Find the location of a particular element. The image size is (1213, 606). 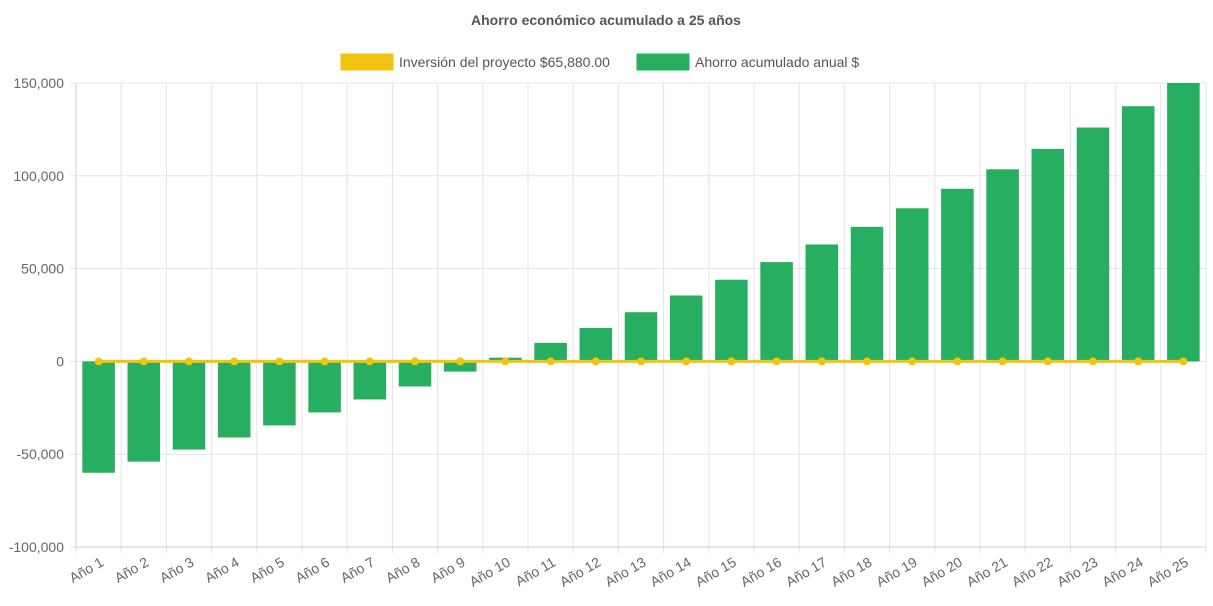

line-series is located at coordinates (641, 361).